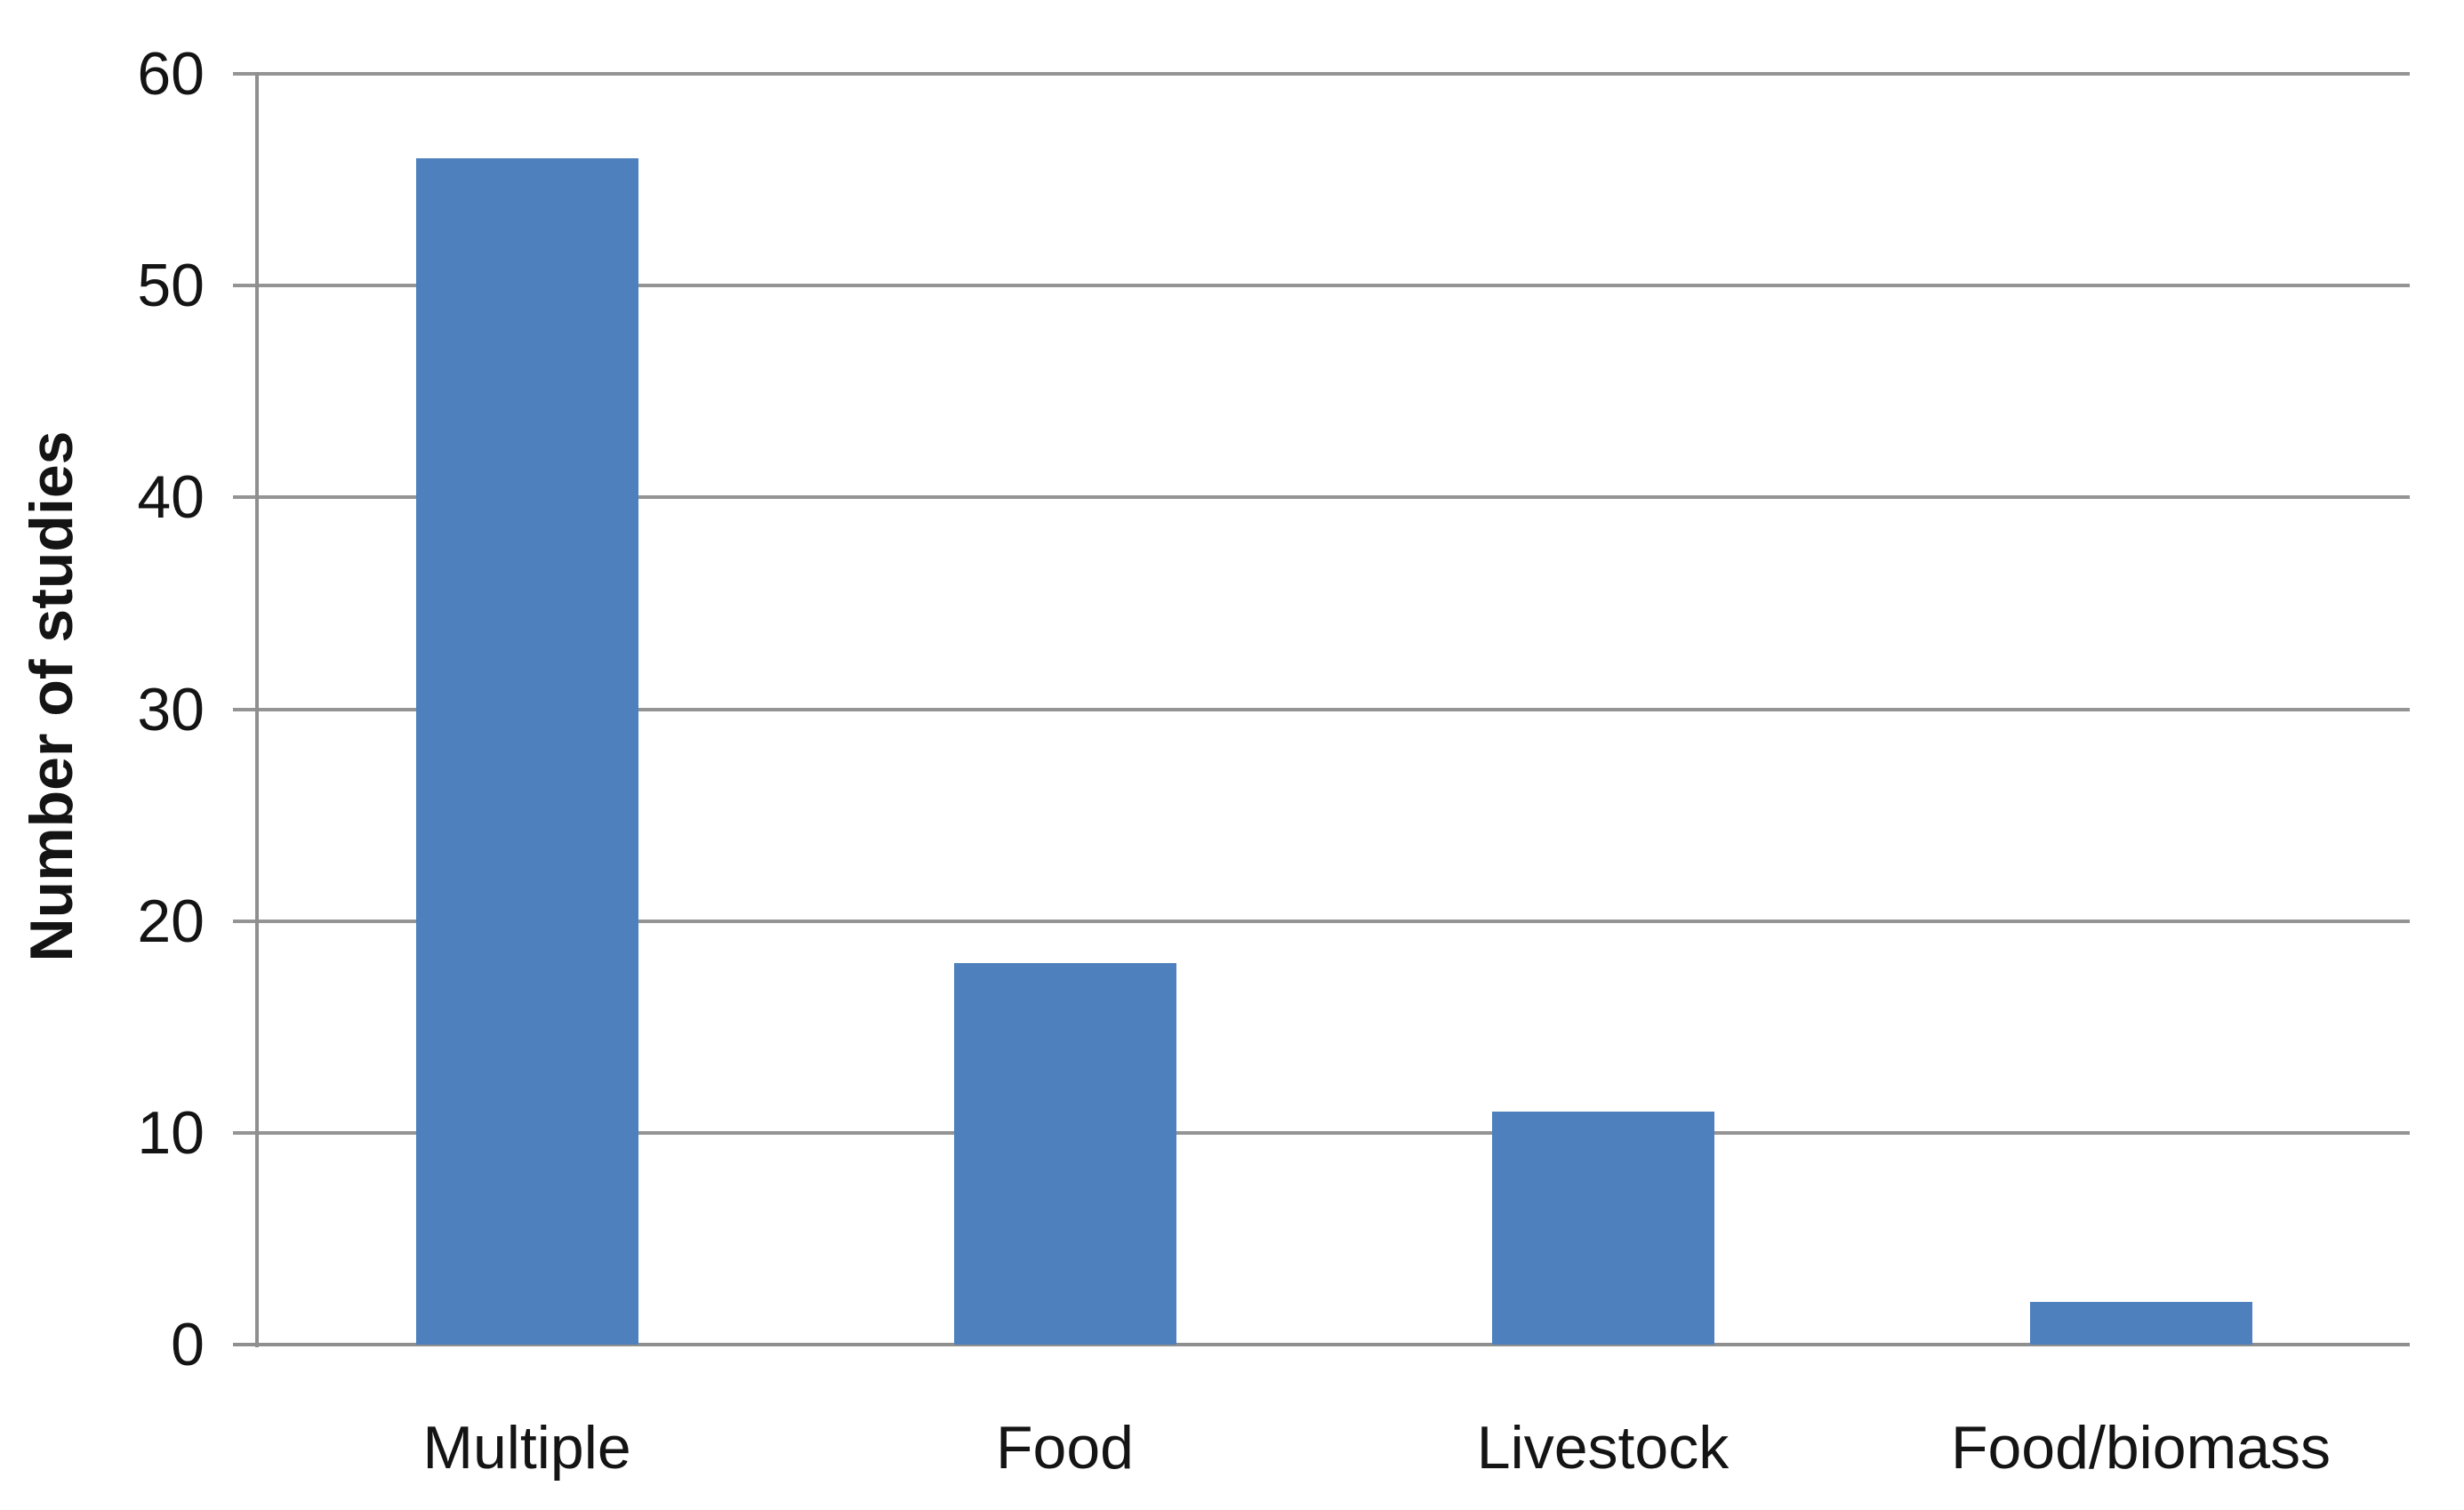  Describe the element at coordinates (171, 921) in the screenshot. I see `y-tick-label-20: 20` at that location.